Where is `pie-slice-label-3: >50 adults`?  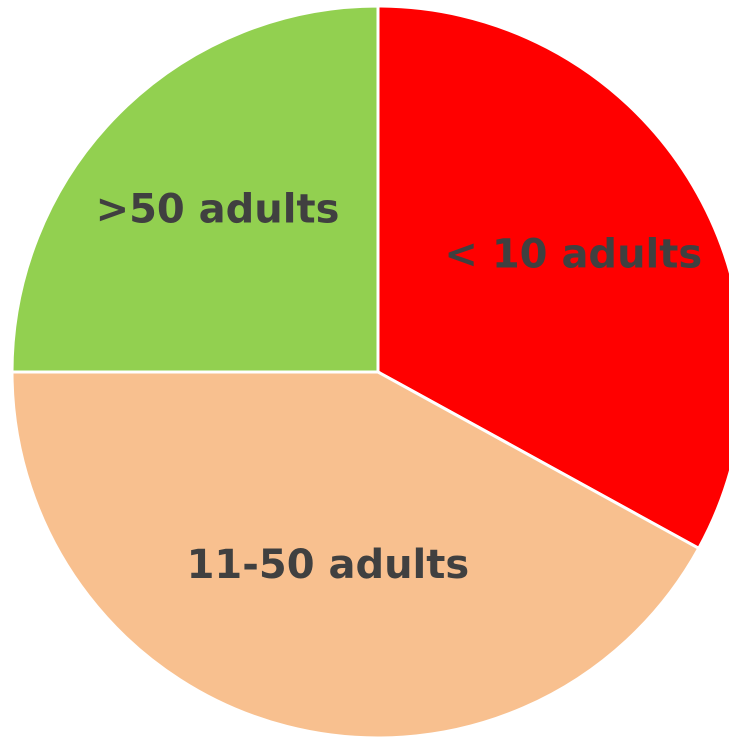 pie-slice-label-3: >50 adults is located at coordinates (218, 210).